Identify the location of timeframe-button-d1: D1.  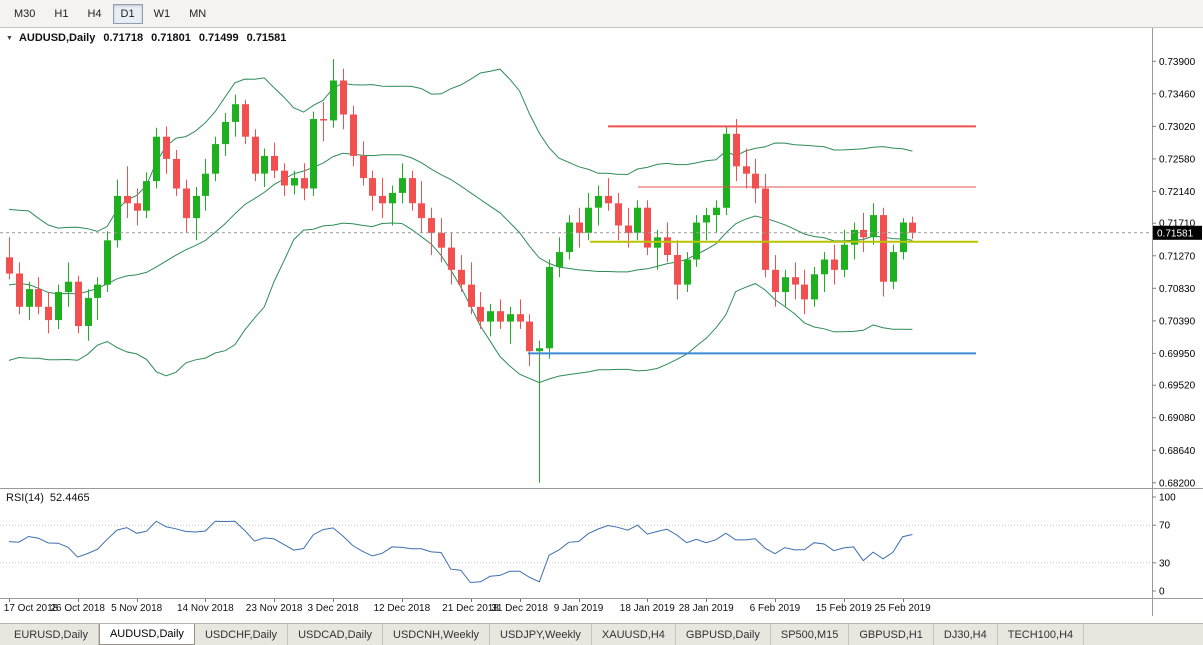
(127, 13).